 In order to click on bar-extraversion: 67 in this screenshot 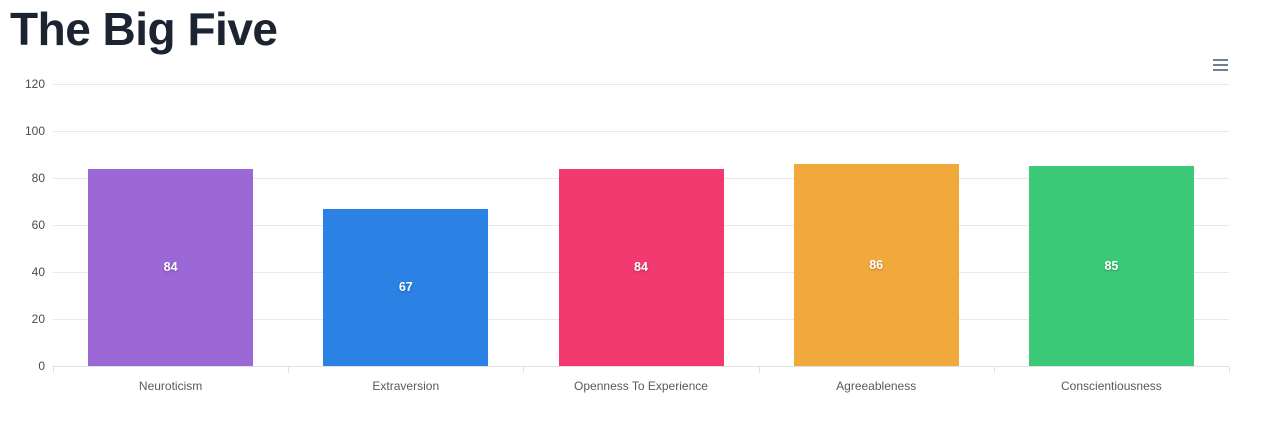, I will do `click(406, 287)`.